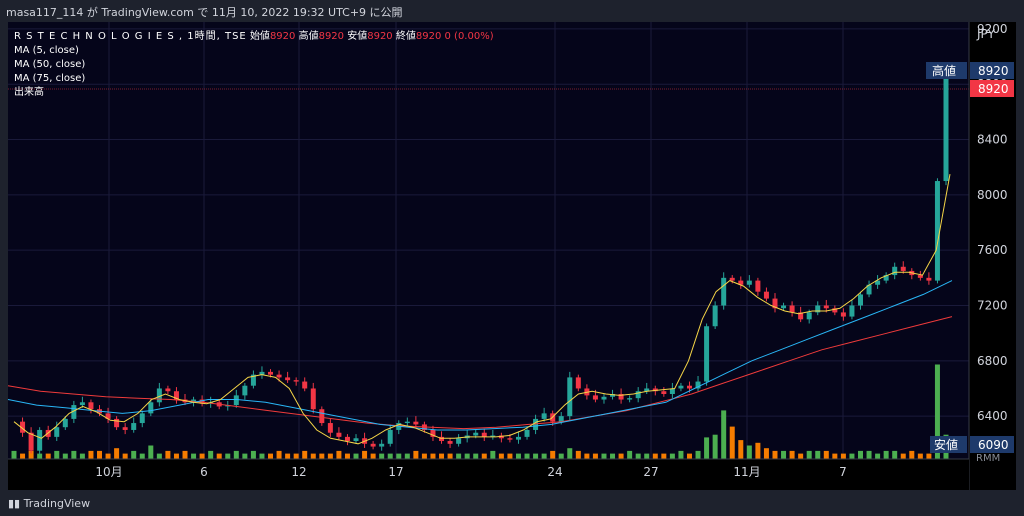  Describe the element at coordinates (204, 472) in the screenshot. I see `x-tick-label: 6` at that location.